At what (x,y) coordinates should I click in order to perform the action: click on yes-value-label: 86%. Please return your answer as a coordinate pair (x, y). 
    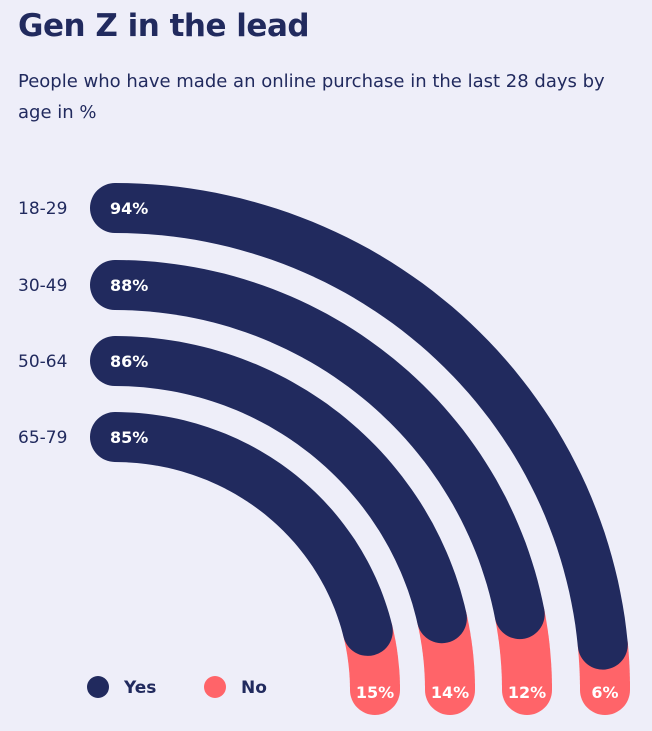
    Looking at the image, I should click on (129, 361).